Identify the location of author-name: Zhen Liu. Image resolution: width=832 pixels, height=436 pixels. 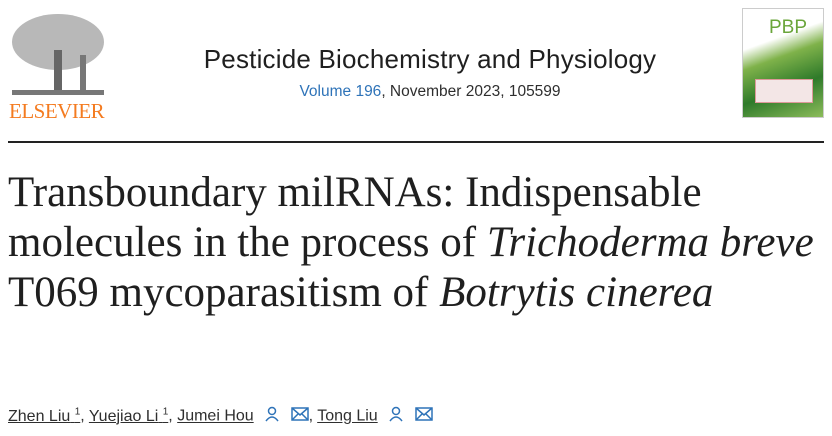
(39, 416).